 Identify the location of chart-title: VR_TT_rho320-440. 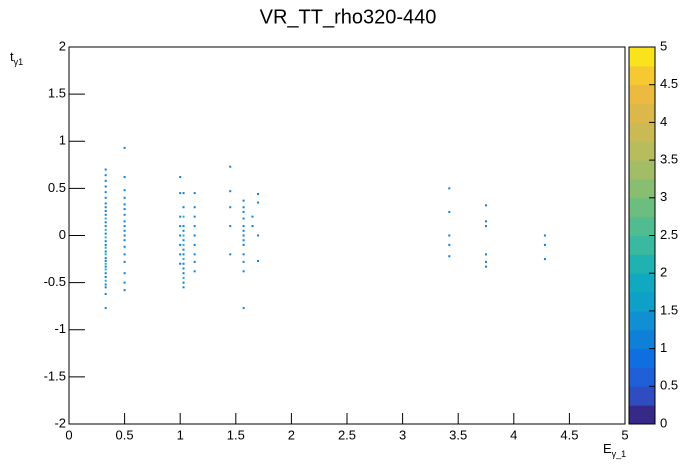
(348, 17).